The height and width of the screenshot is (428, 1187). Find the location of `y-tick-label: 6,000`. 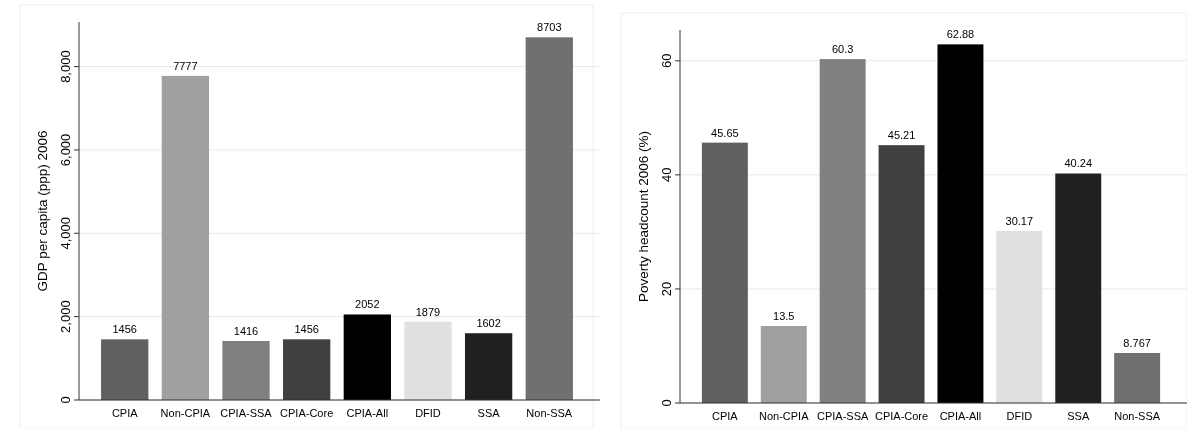

y-tick-label: 6,000 is located at coordinates (65, 150).